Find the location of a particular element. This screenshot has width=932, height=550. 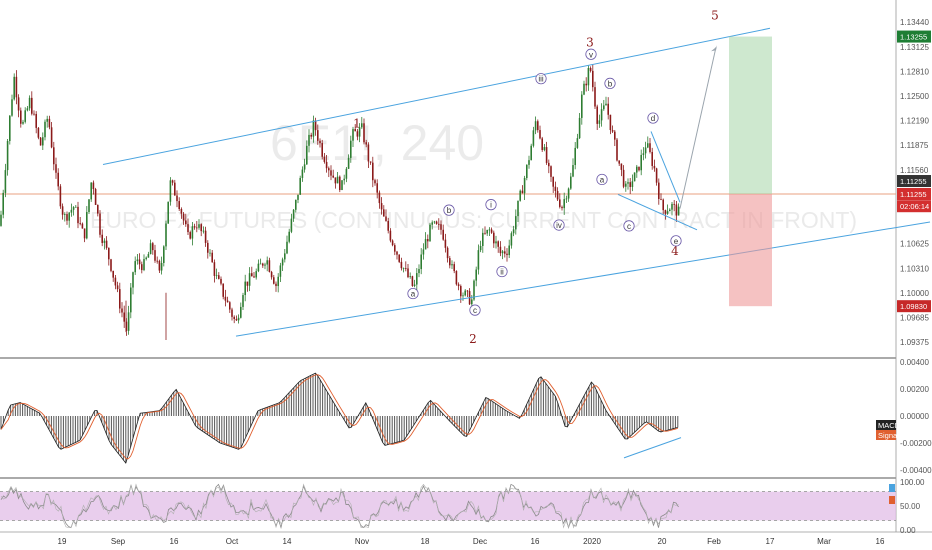

signal-line is located at coordinates (339, 417).